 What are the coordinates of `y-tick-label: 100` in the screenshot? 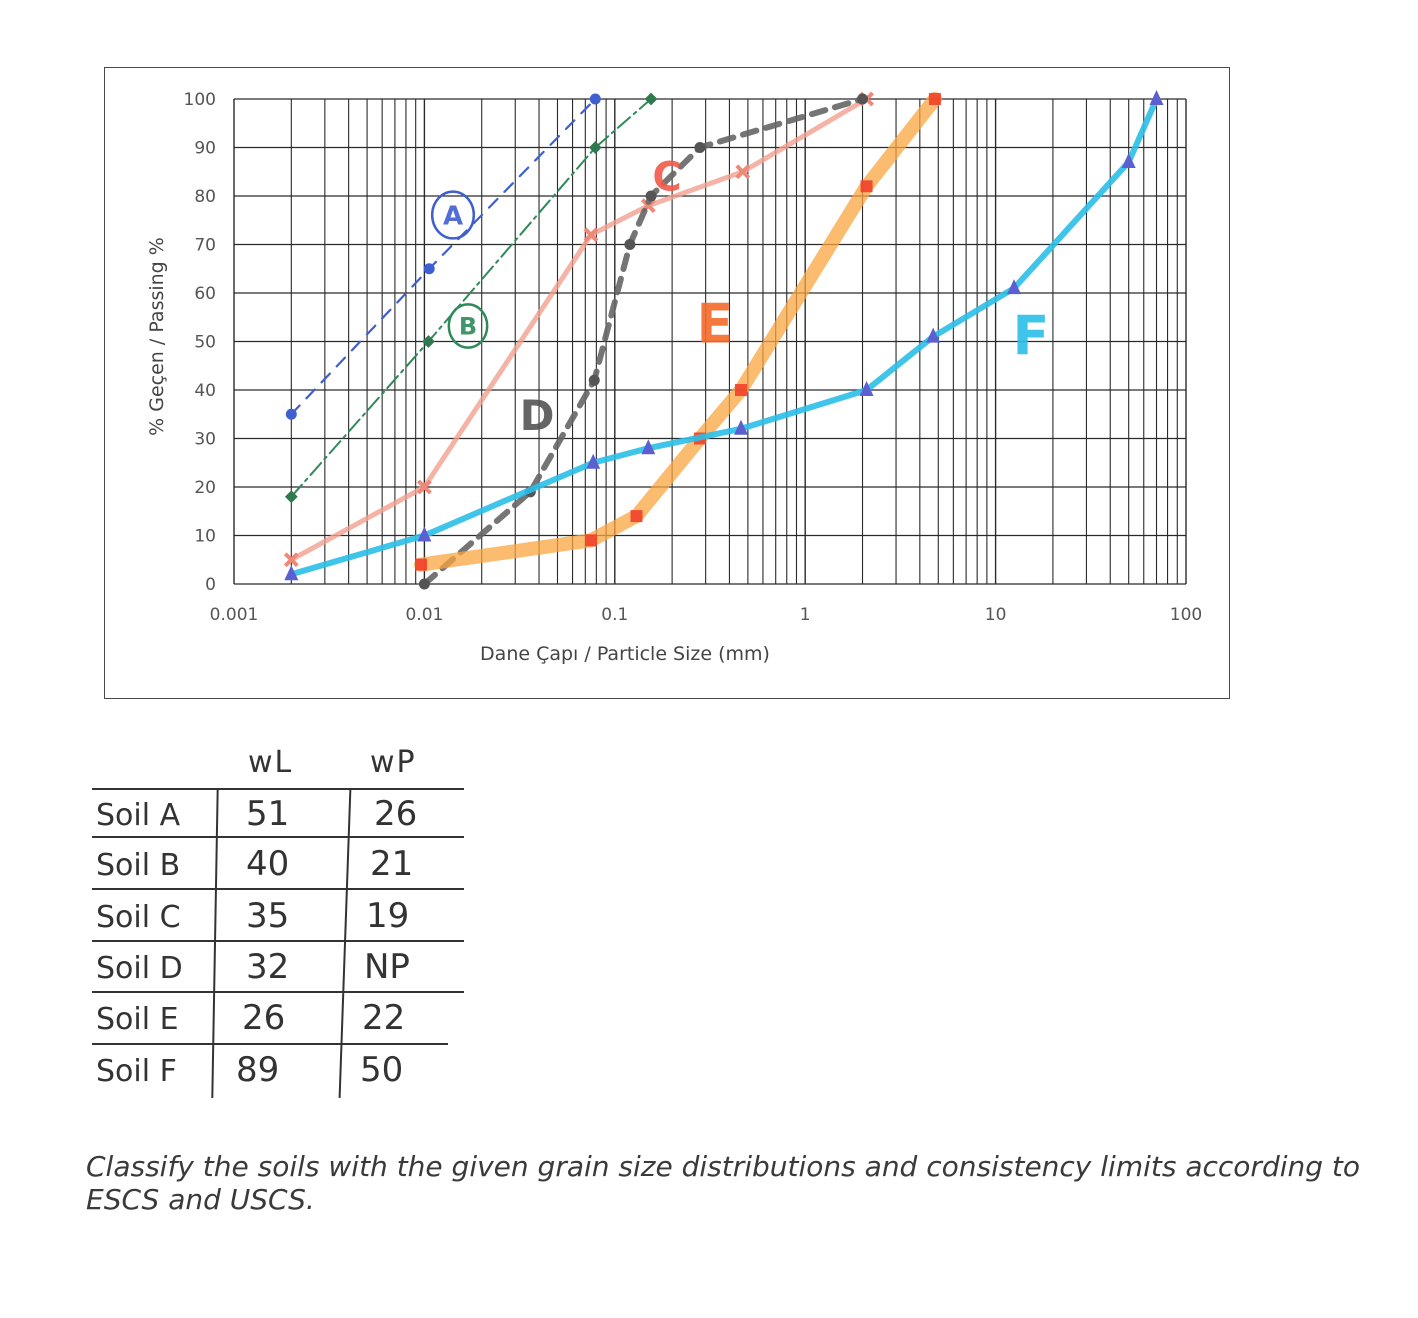 It's located at (200, 100).